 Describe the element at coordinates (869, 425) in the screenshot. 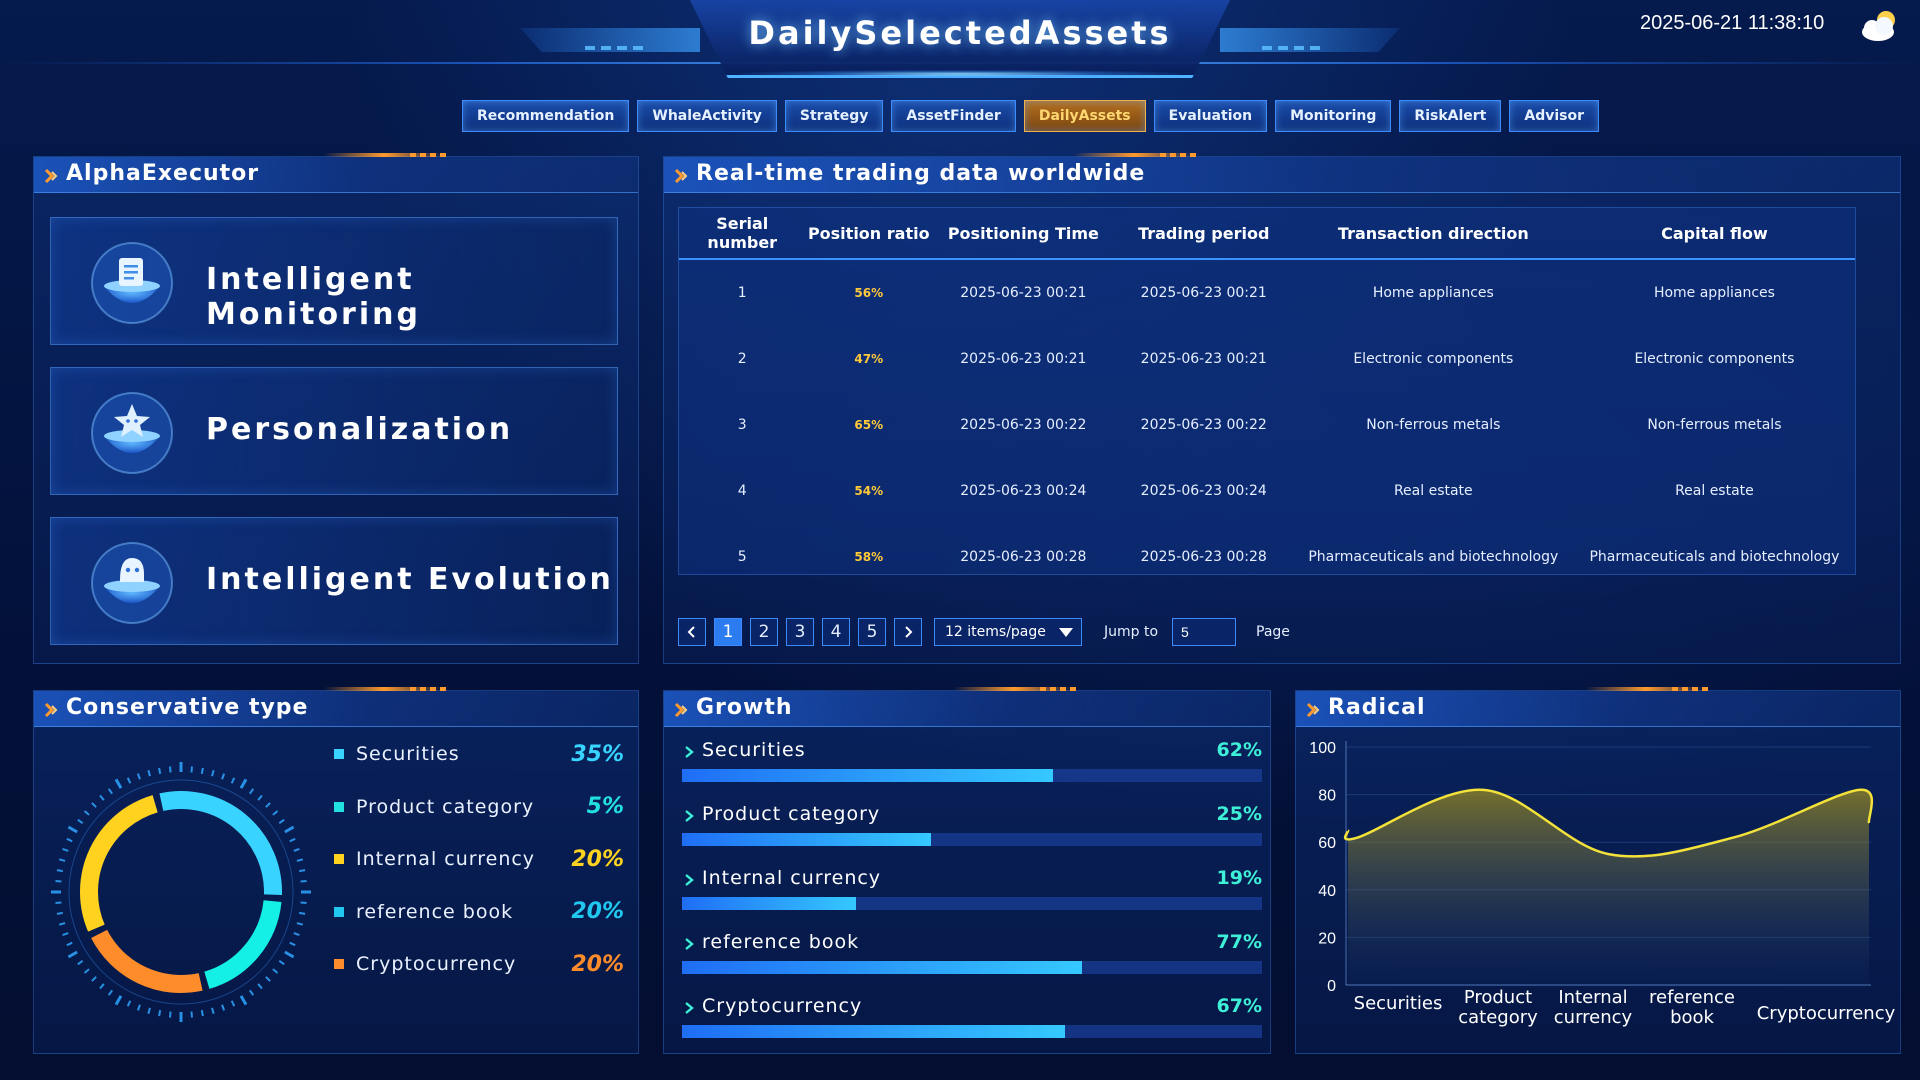

I see `cell-position-ratio: 65%` at that location.